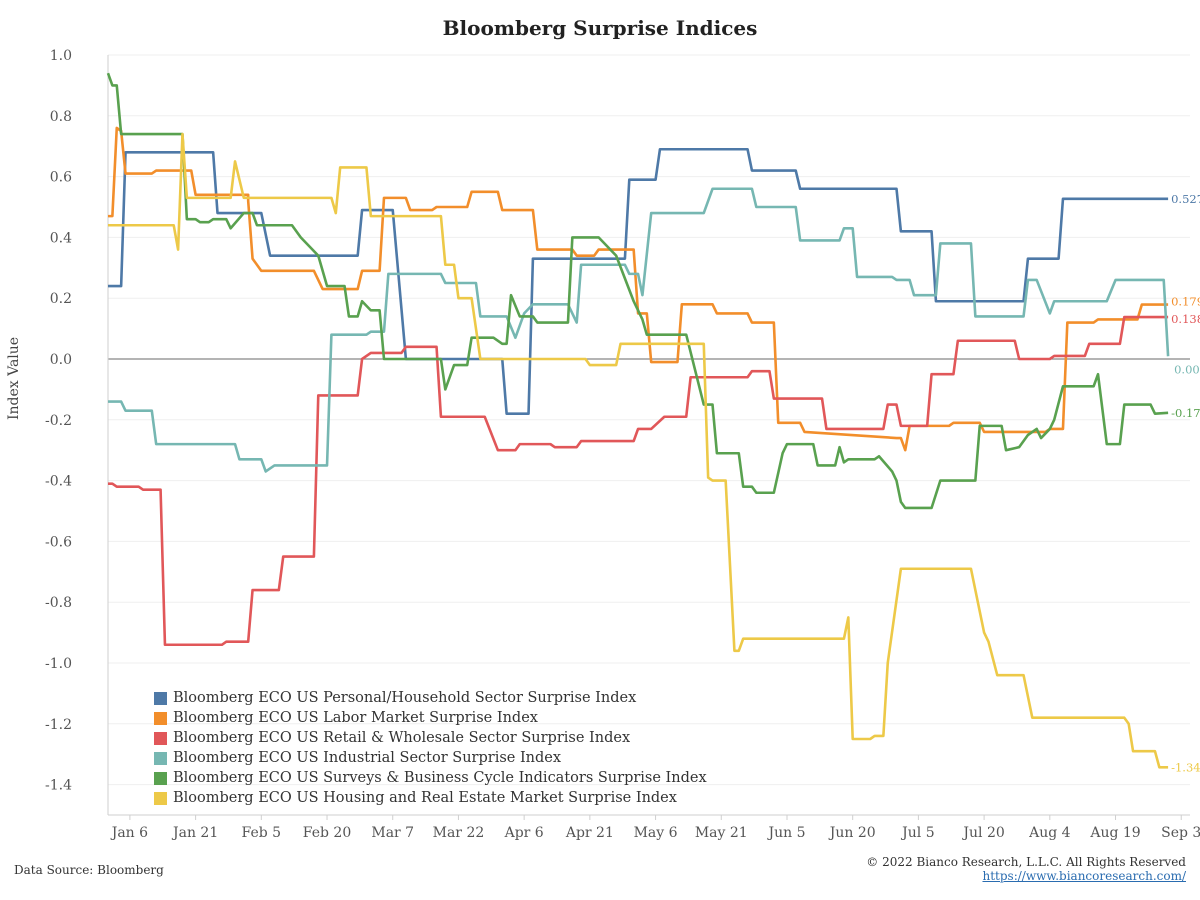 Image resolution: width=1200 pixels, height=900 pixels. Describe the element at coordinates (721, 833) in the screenshot. I see `x-tick-label: May 21` at that location.